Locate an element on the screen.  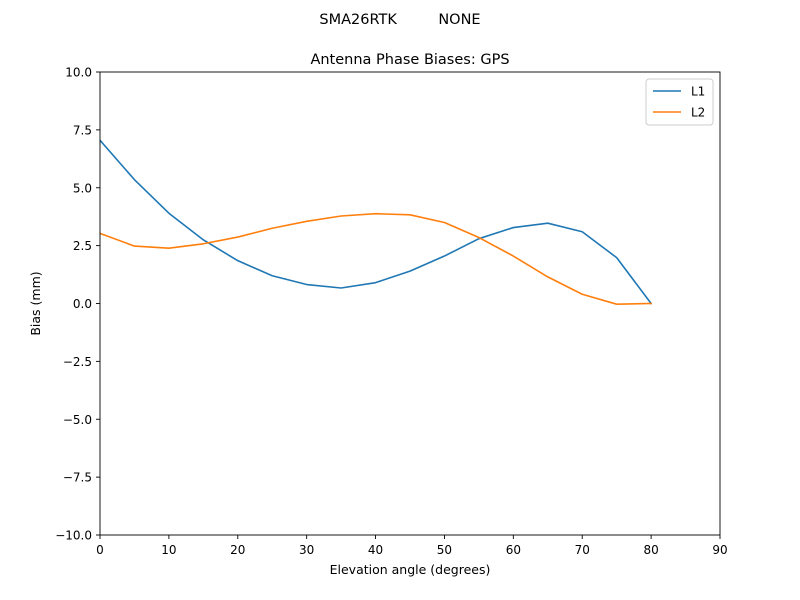
legend-label-l2: L2 is located at coordinates (698, 113).